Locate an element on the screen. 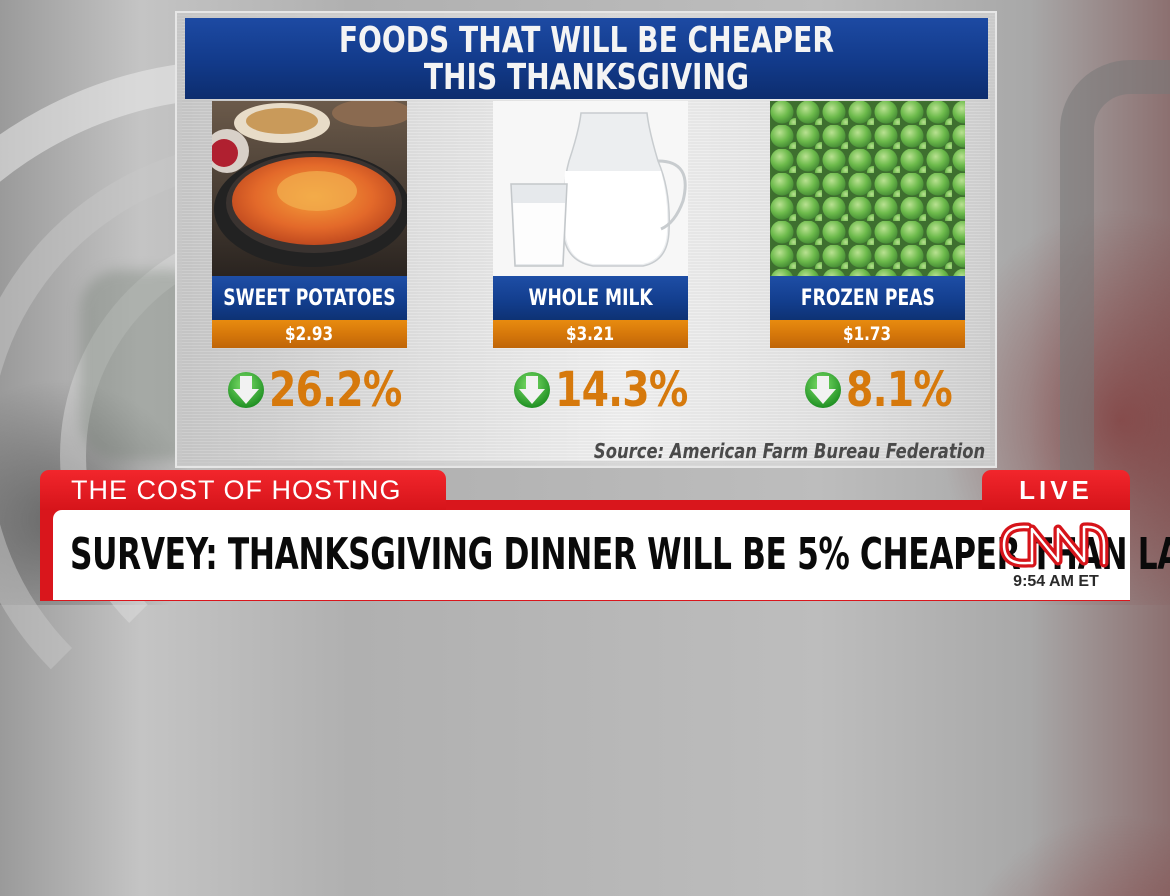 This screenshot has height=896, width=1170. food-name-label: SWEET POTATOES is located at coordinates (309, 298).